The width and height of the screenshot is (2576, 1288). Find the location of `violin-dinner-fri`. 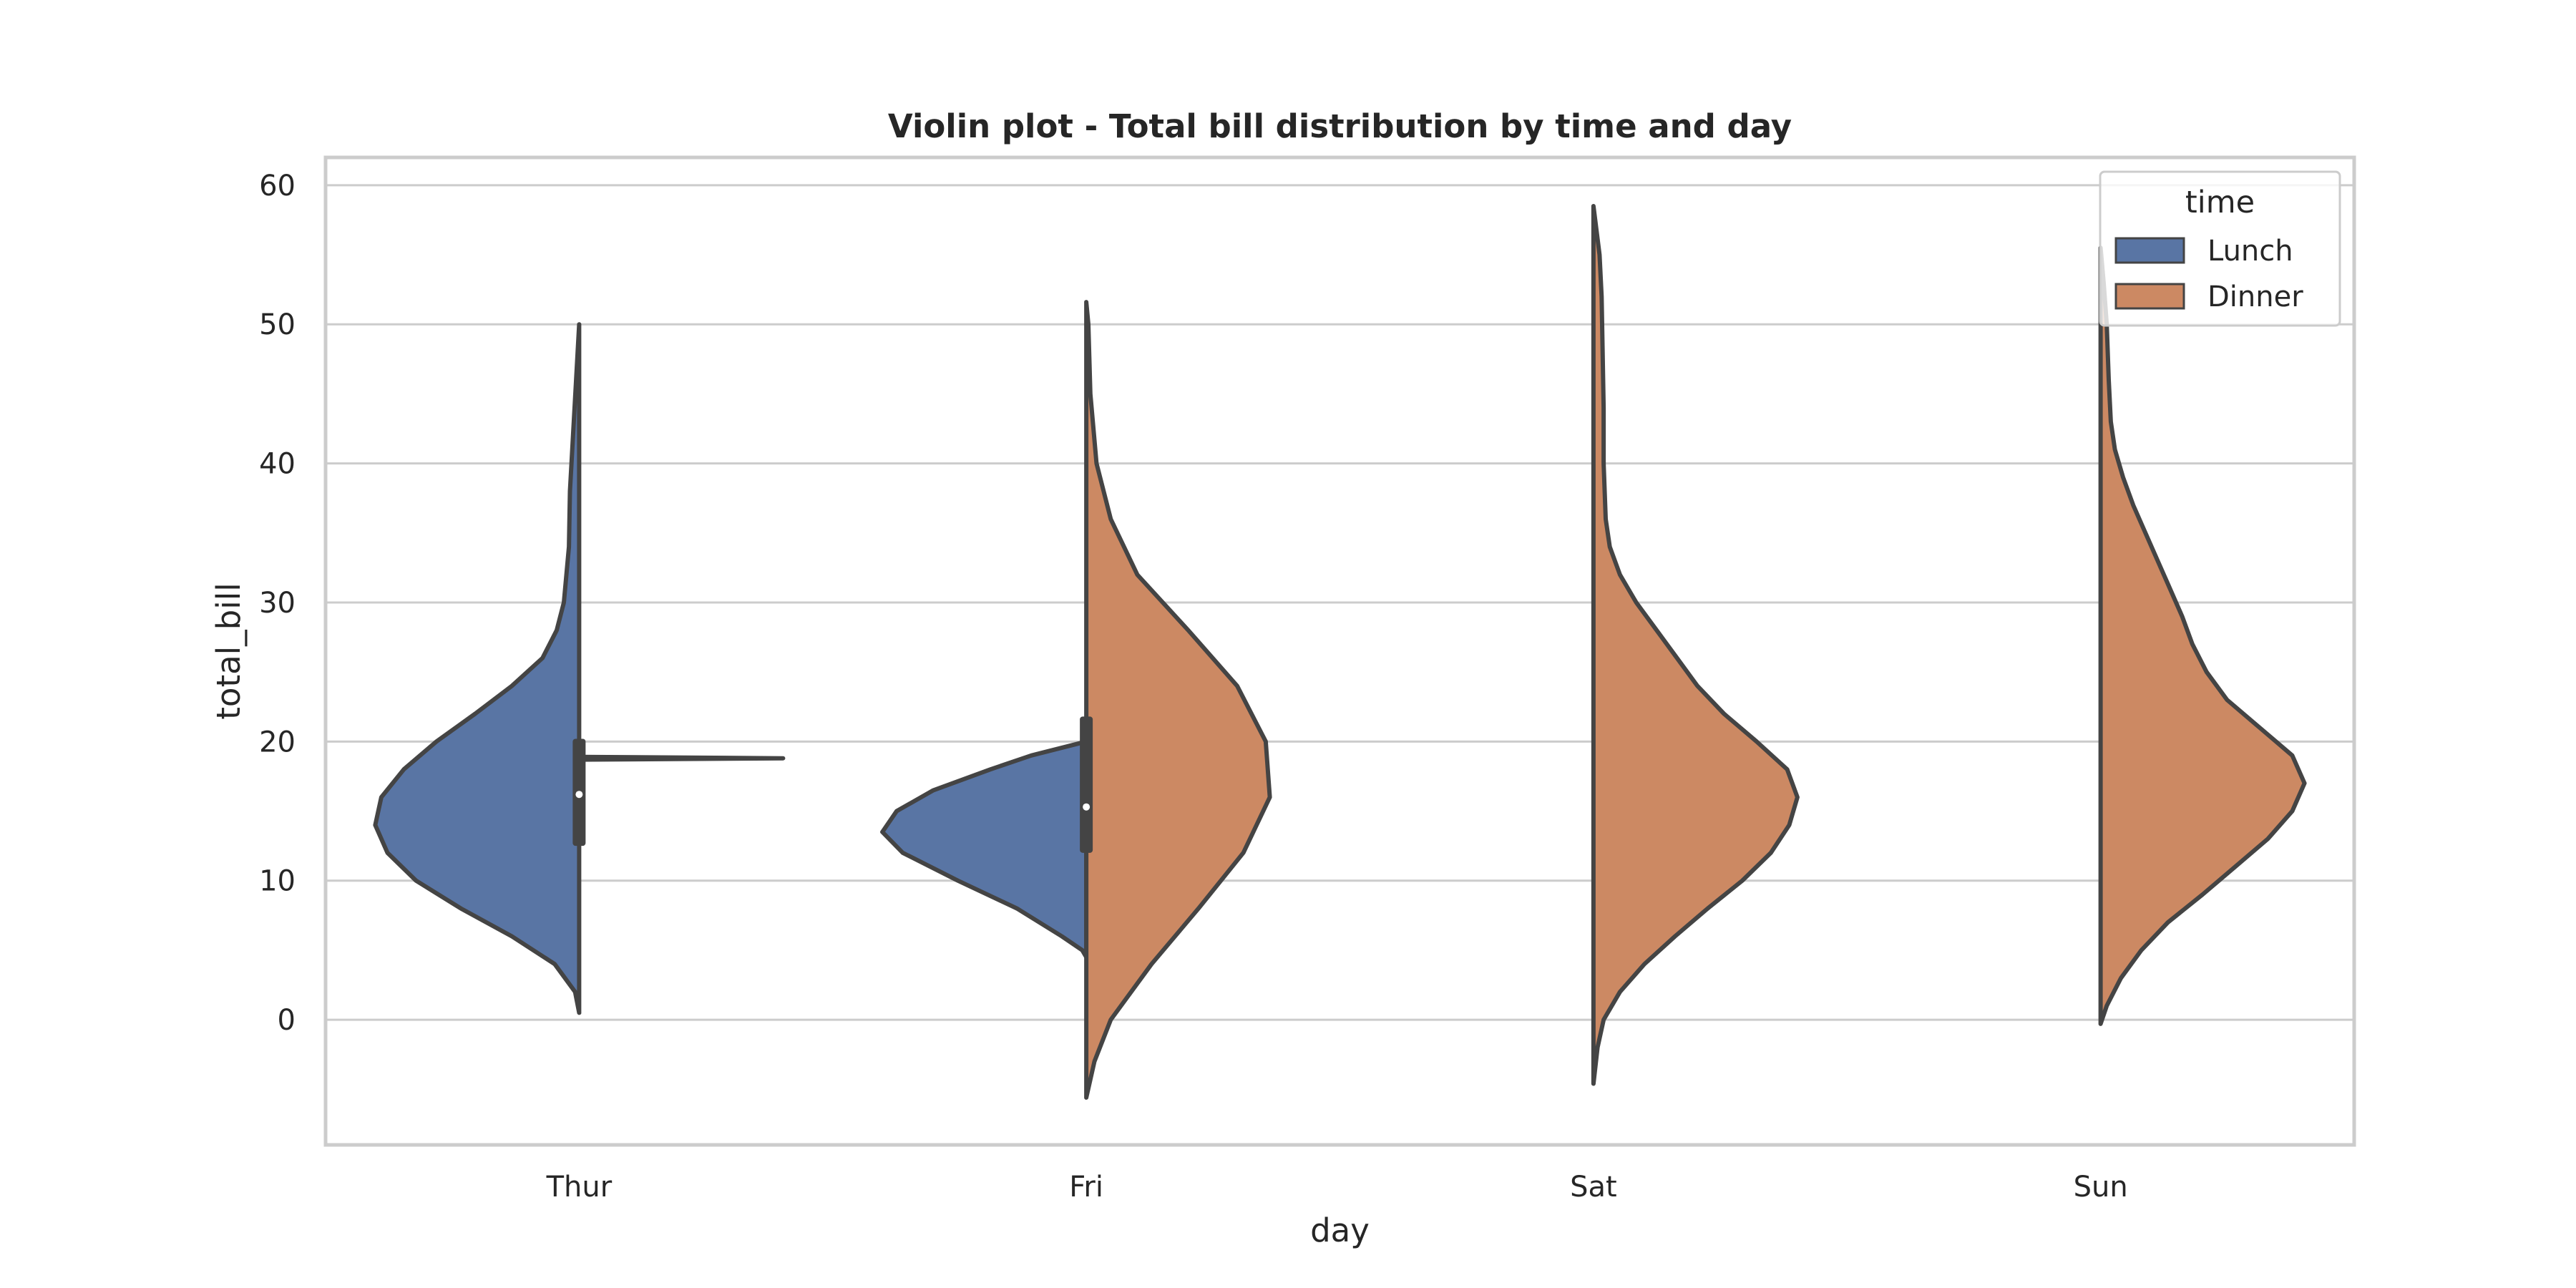

violin-dinner-fri is located at coordinates (1178, 700).